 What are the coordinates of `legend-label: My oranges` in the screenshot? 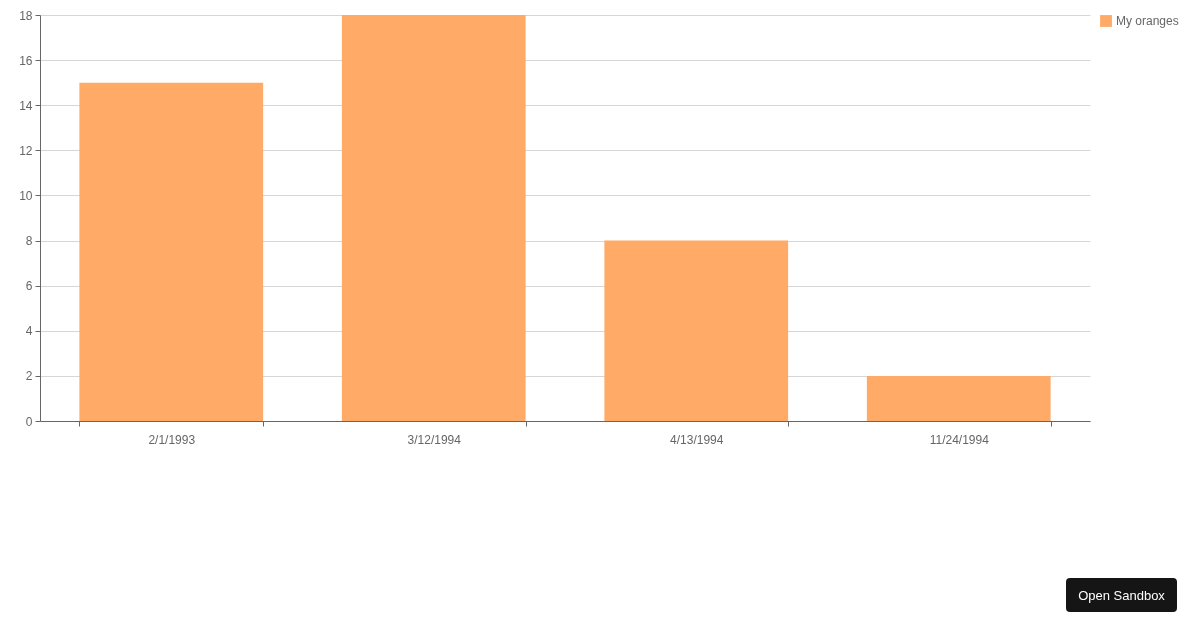 It's located at (1147, 21).